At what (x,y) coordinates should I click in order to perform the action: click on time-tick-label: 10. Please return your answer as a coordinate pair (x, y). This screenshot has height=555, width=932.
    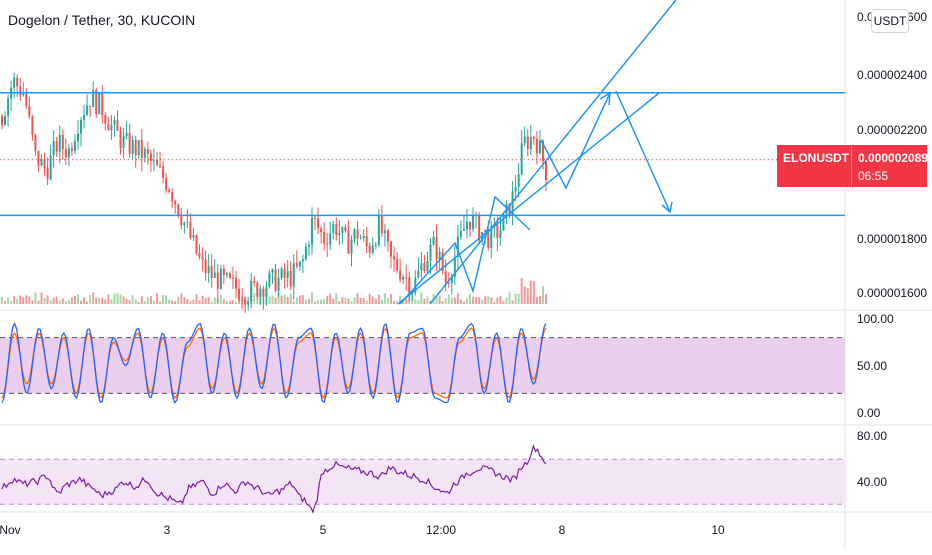
    Looking at the image, I should click on (718, 530).